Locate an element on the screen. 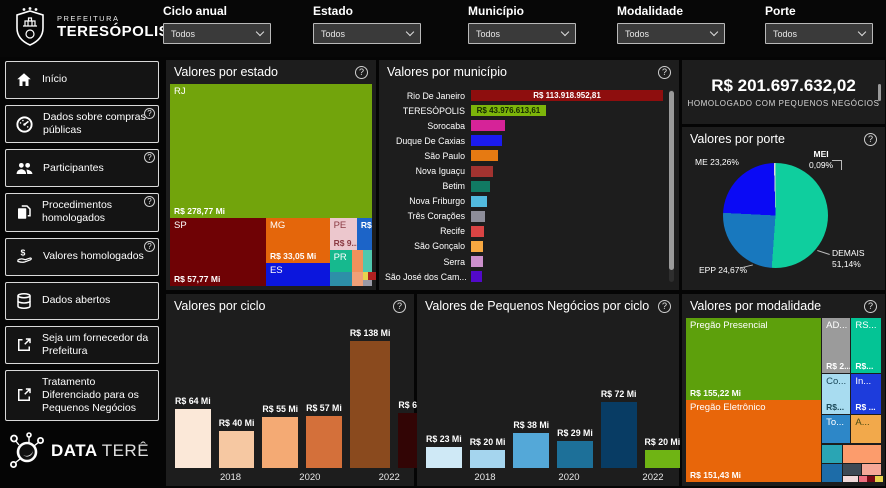 This screenshot has height=488, width=886. axis-tick-label: 2022 is located at coordinates (389, 477).